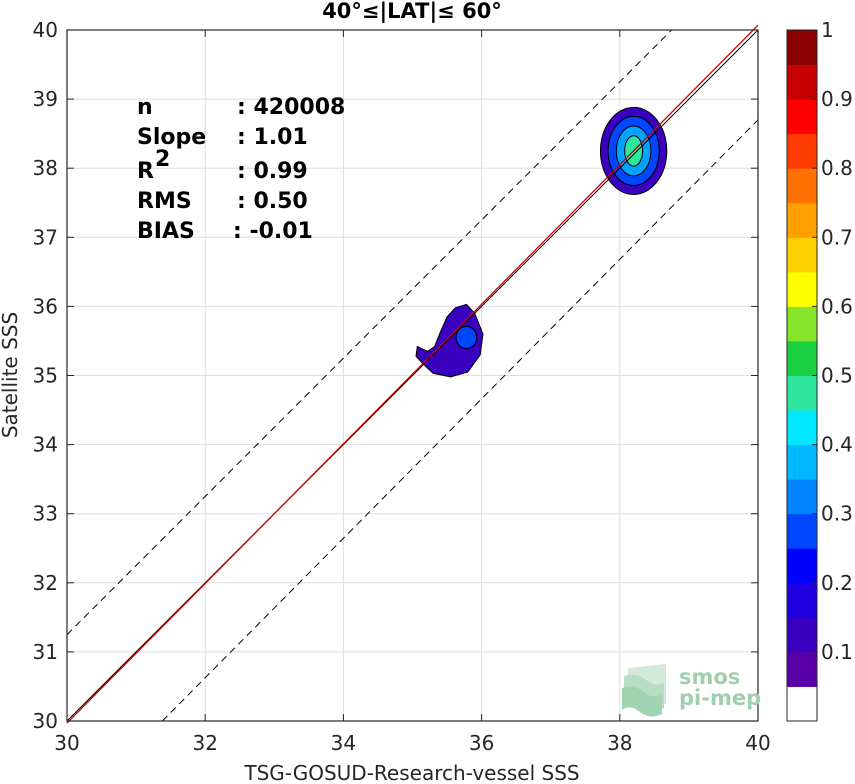 This screenshot has width=855, height=784. I want to click on logo-text-smos: smos, so click(709, 677).